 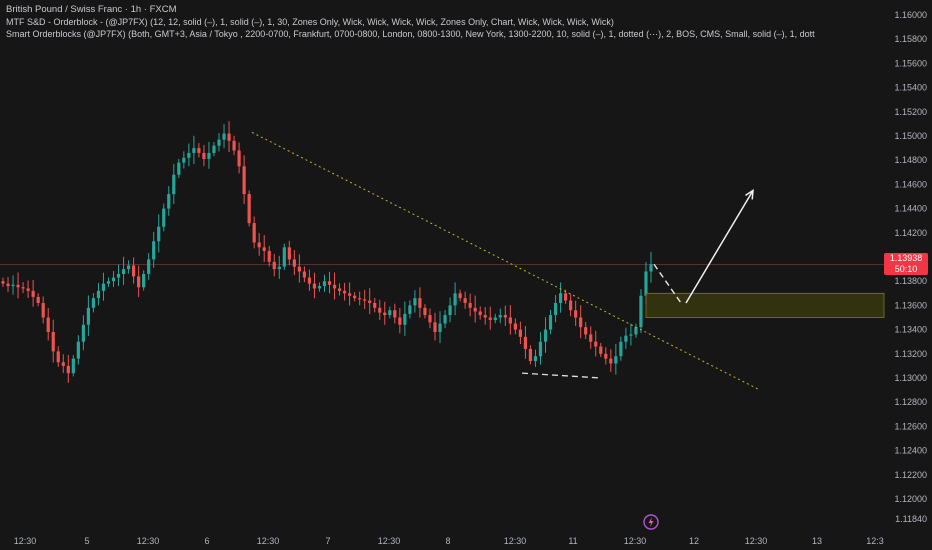 What do you see at coordinates (651, 522) in the screenshot?
I see `tradingview-lightning-icon` at bounding box center [651, 522].